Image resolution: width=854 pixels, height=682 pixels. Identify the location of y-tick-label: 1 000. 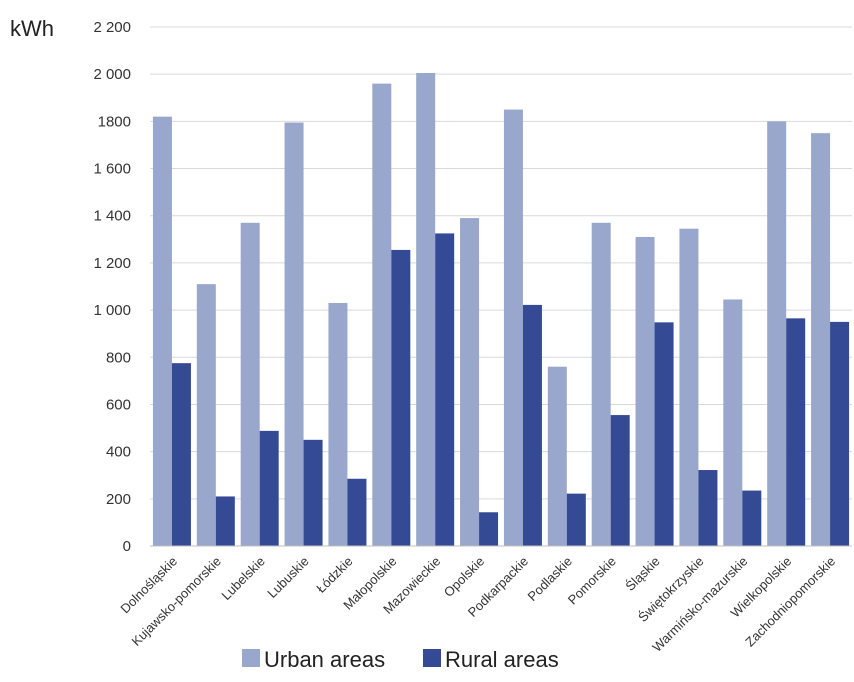
(112, 310).